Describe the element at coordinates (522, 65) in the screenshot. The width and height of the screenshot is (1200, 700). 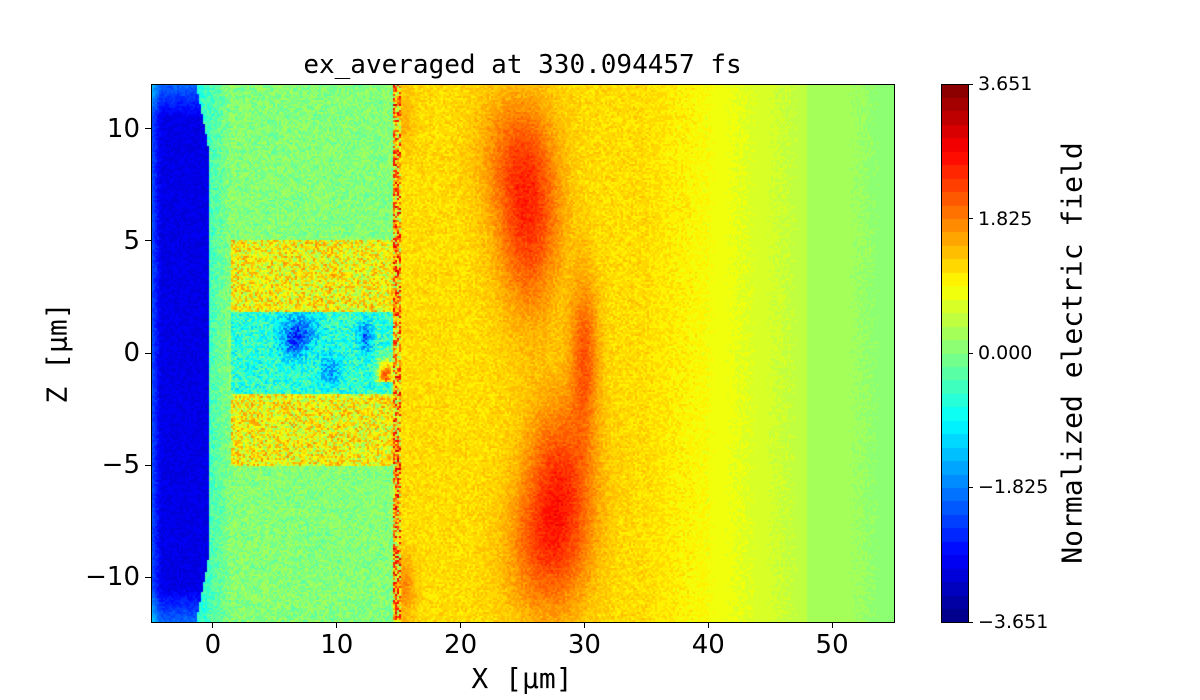
I see `chart-title: ex_averaged at 330.094457 fs` at that location.